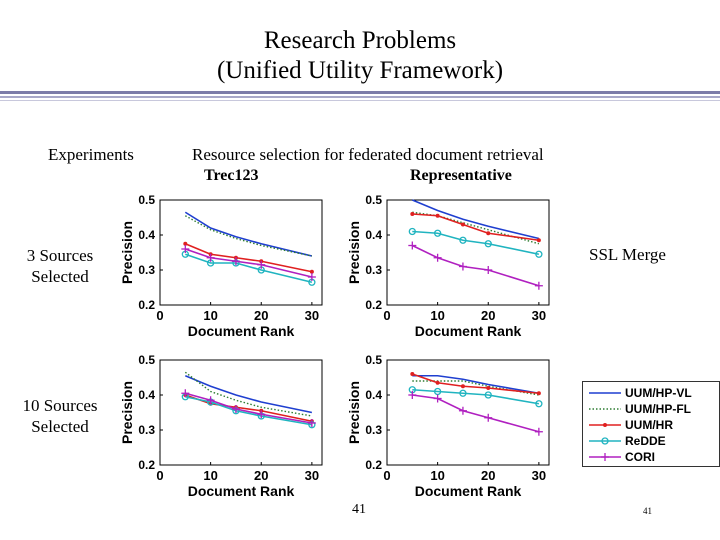 This screenshot has width=720, height=540. I want to click on legend-item-redde: ReDDE, so click(651, 441).